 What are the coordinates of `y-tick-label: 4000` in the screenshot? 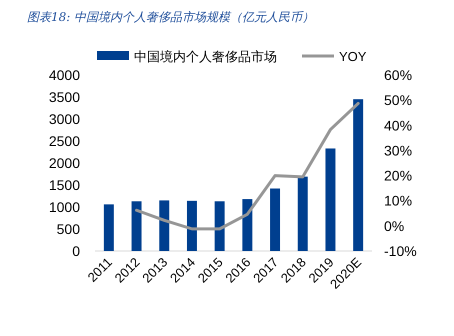 It's located at (64, 75).